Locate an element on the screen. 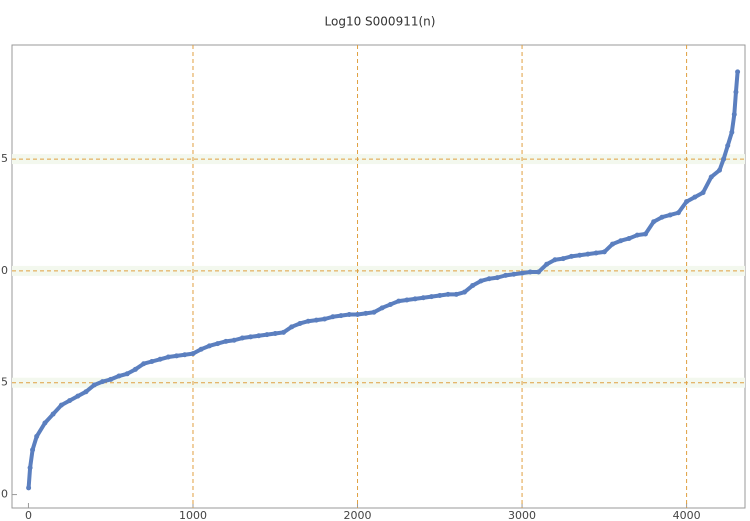 Image resolution: width=750 pixels, height=521 pixels. y-tick-label: 15 is located at coordinates (4, 158).